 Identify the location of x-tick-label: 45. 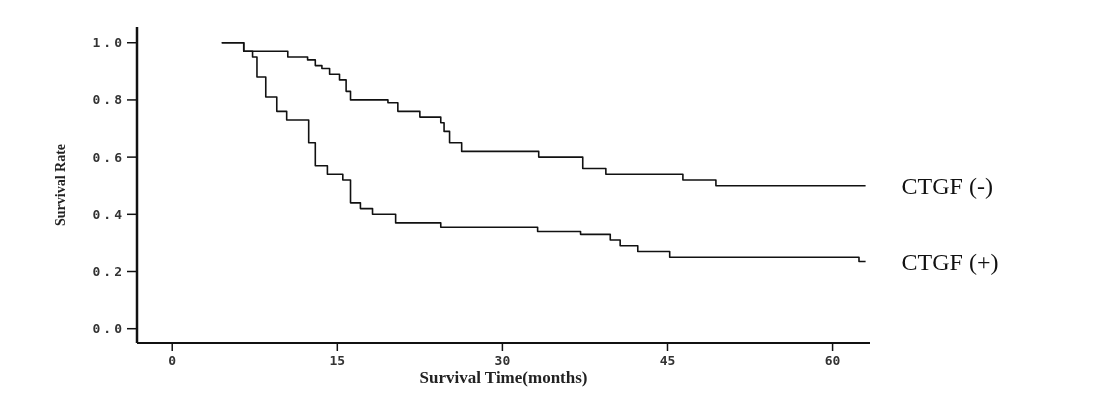
(667, 360).